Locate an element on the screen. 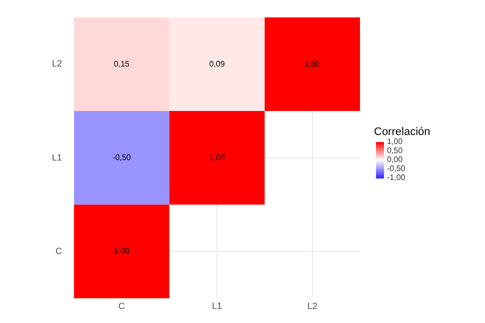 Image resolution: width=485 pixels, height=323 pixels. data-label: 0,09 is located at coordinates (217, 63).